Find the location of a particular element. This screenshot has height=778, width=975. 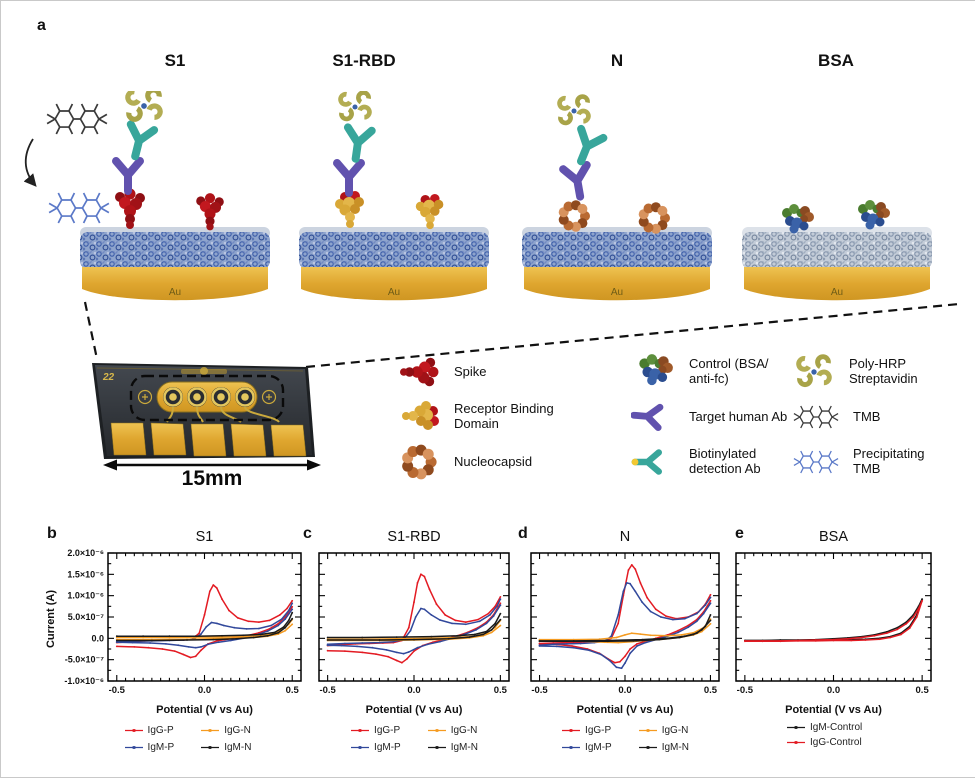

legend-item-control: Control (BSA/ anti-fc) is located at coordinates (711, 372).